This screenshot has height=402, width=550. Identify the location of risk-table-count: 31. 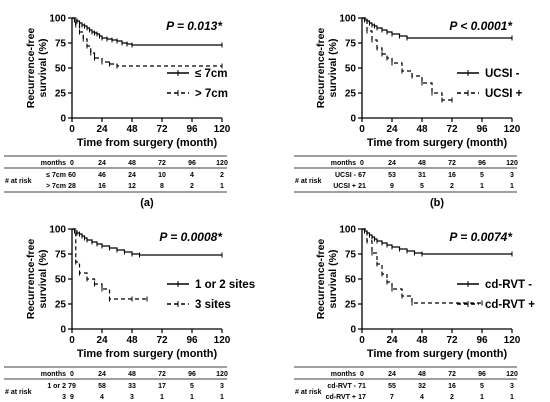
(422, 175).